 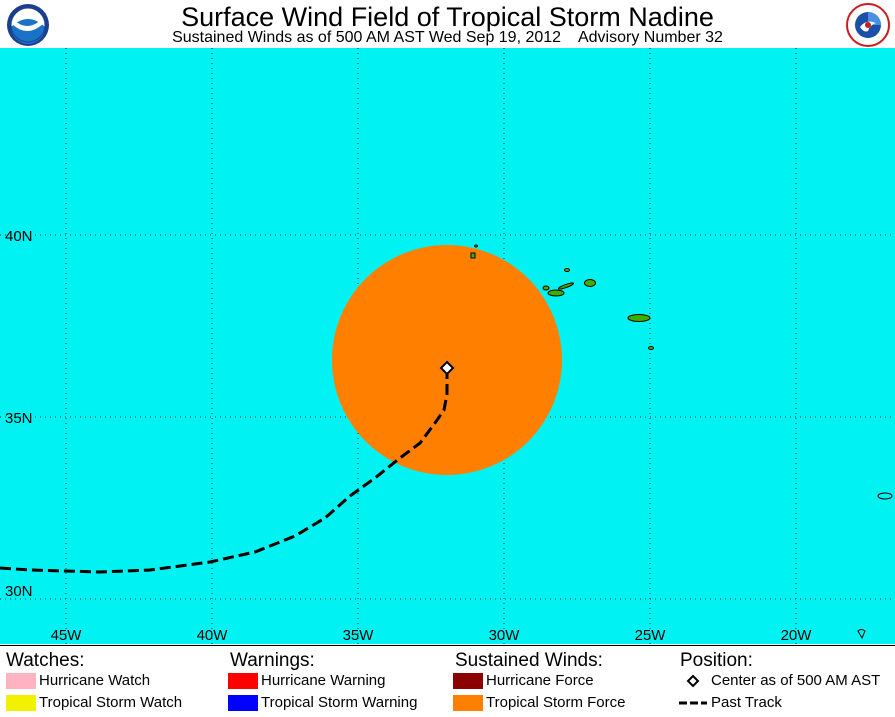 I want to click on nws-logo, so click(x=868, y=25).